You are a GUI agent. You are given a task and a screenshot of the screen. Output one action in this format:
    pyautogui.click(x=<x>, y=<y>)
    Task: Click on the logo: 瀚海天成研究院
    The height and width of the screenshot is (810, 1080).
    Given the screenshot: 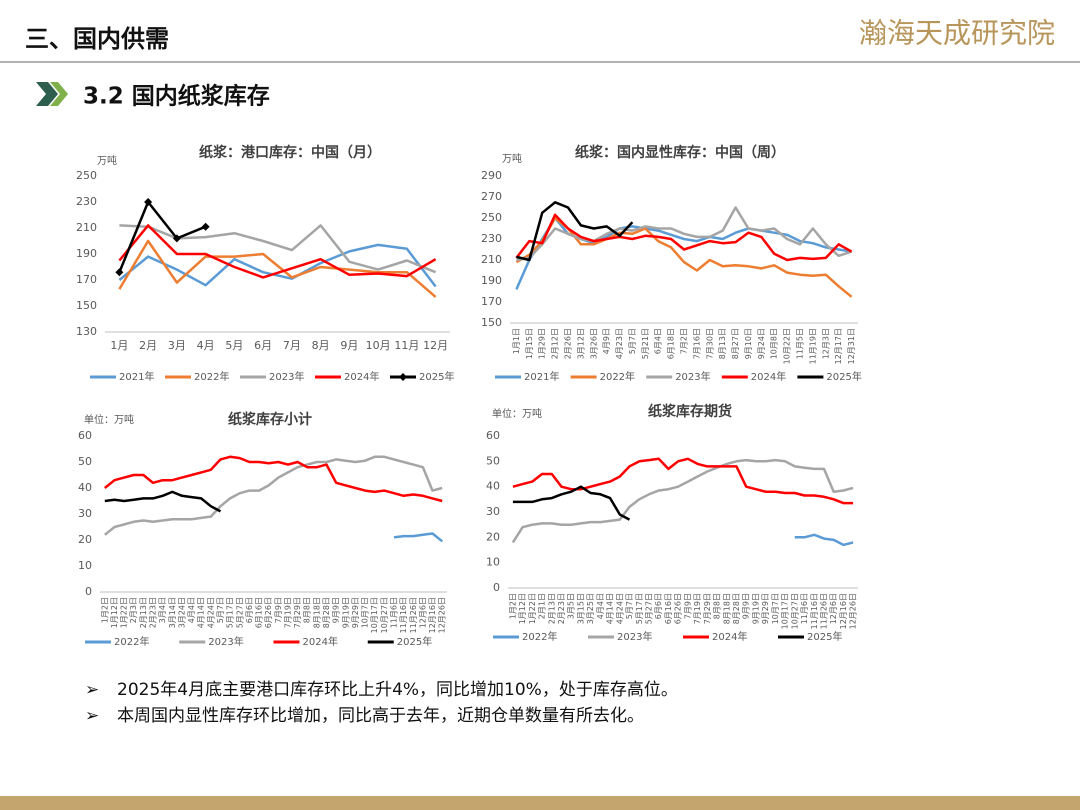 What is the action you would take?
    pyautogui.click(x=957, y=33)
    